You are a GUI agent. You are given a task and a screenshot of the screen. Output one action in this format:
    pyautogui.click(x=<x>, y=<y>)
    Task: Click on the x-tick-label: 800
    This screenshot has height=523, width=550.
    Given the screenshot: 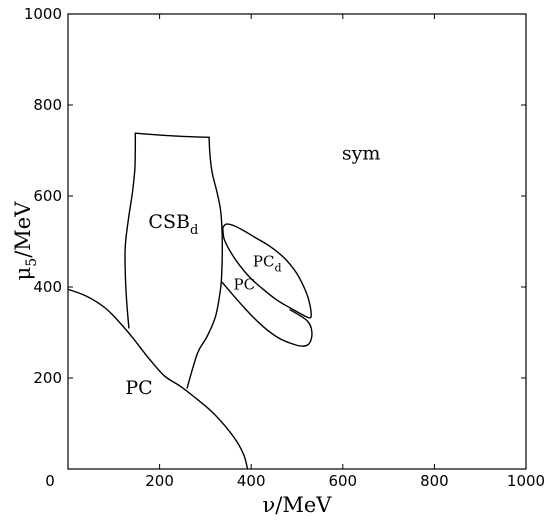 What is the action you would take?
    pyautogui.click(x=434, y=481)
    